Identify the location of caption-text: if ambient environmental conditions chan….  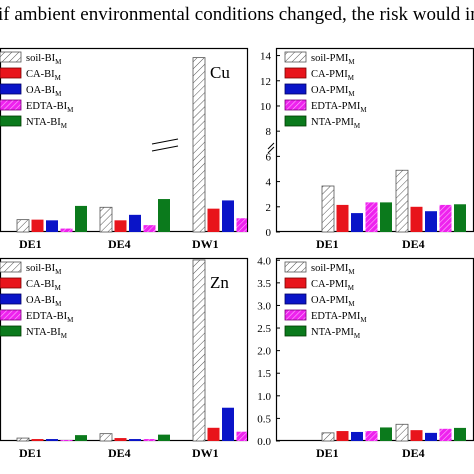
(237, 14).